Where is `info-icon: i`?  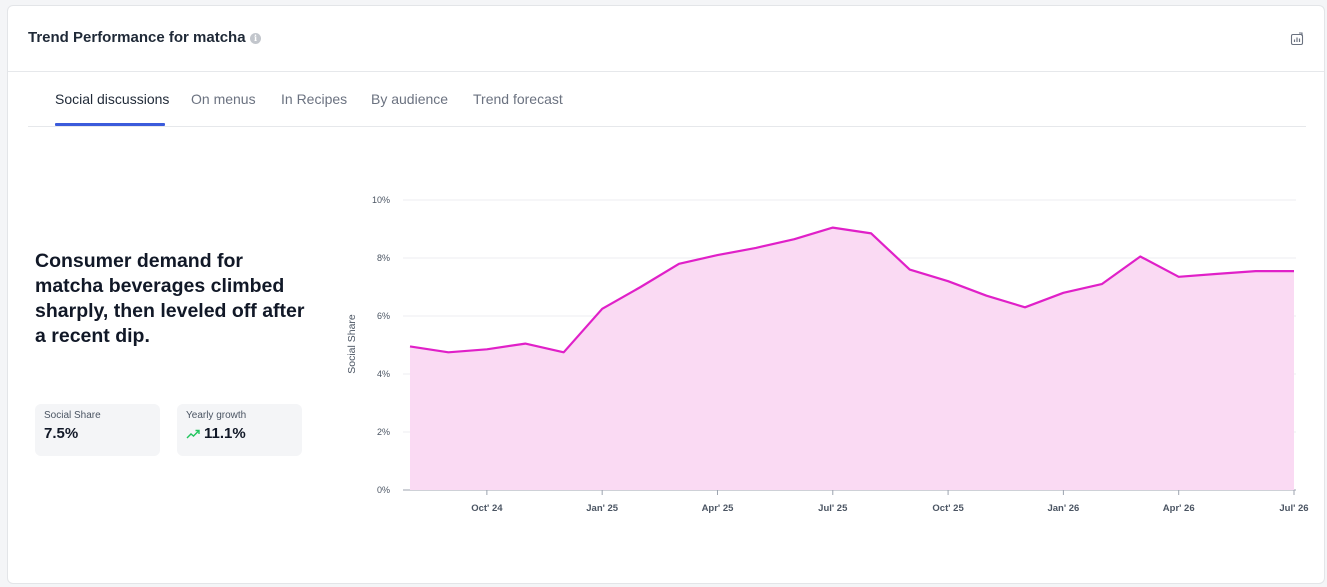
info-icon: i is located at coordinates (255, 38).